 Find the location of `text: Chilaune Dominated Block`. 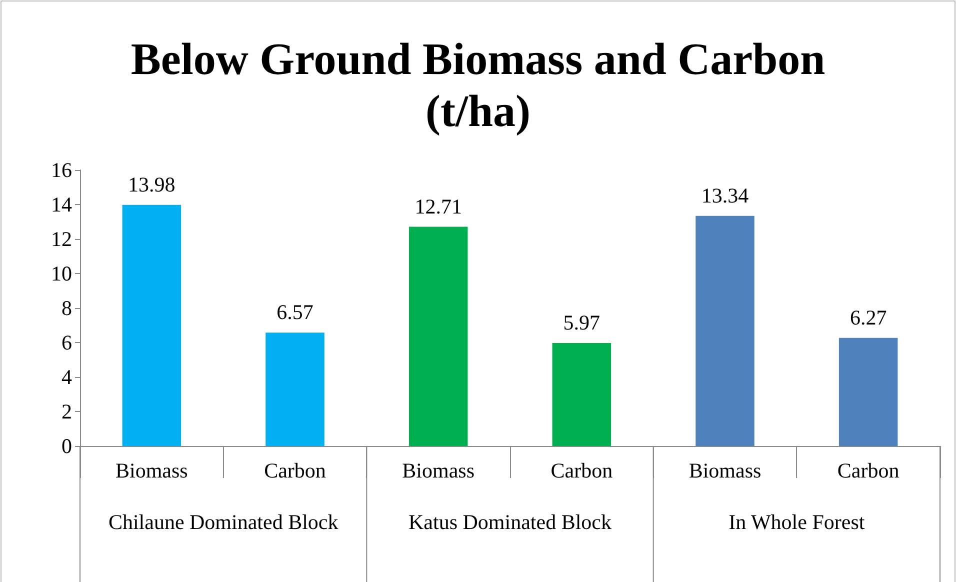

text: Chilaune Dominated Block is located at coordinates (223, 522).